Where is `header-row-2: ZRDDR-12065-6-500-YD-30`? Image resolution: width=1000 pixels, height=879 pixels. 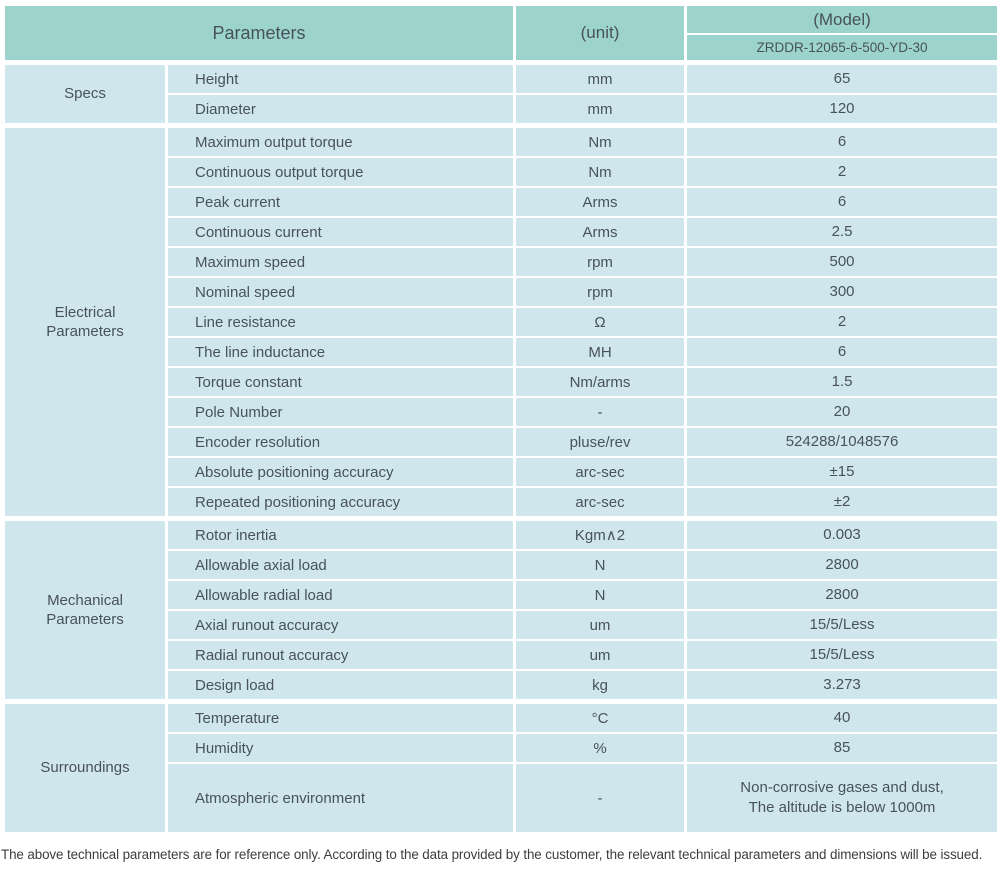
header-row-2: ZRDDR-12065-6-500-YD-30 is located at coordinates (502, 48).